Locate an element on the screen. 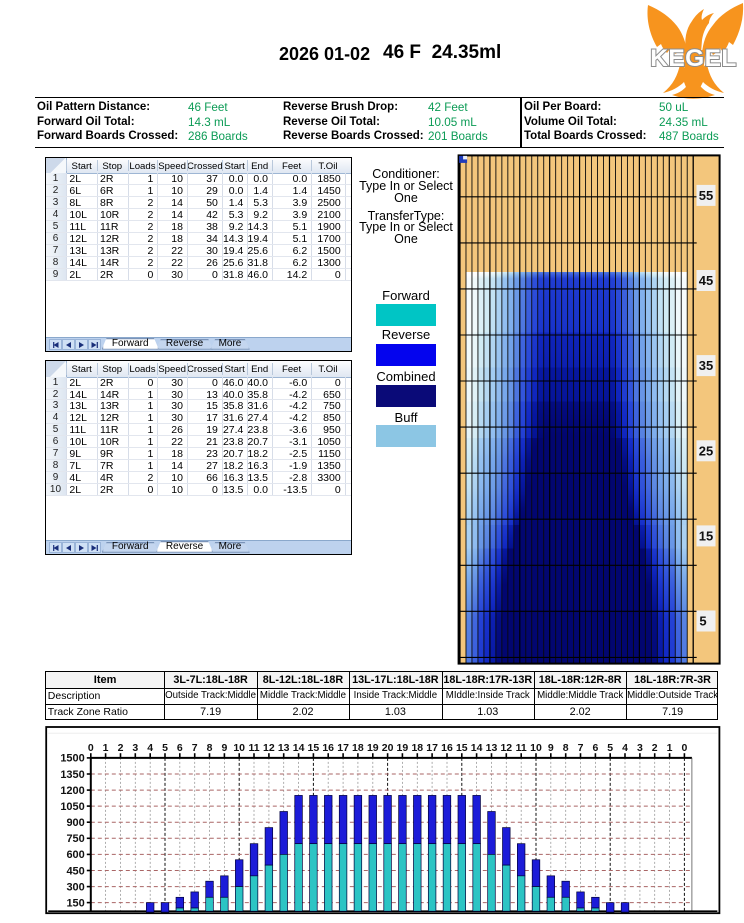 Image resolution: width=744 pixels, height=923 pixels. svg-text: 900 is located at coordinates (75, 823).